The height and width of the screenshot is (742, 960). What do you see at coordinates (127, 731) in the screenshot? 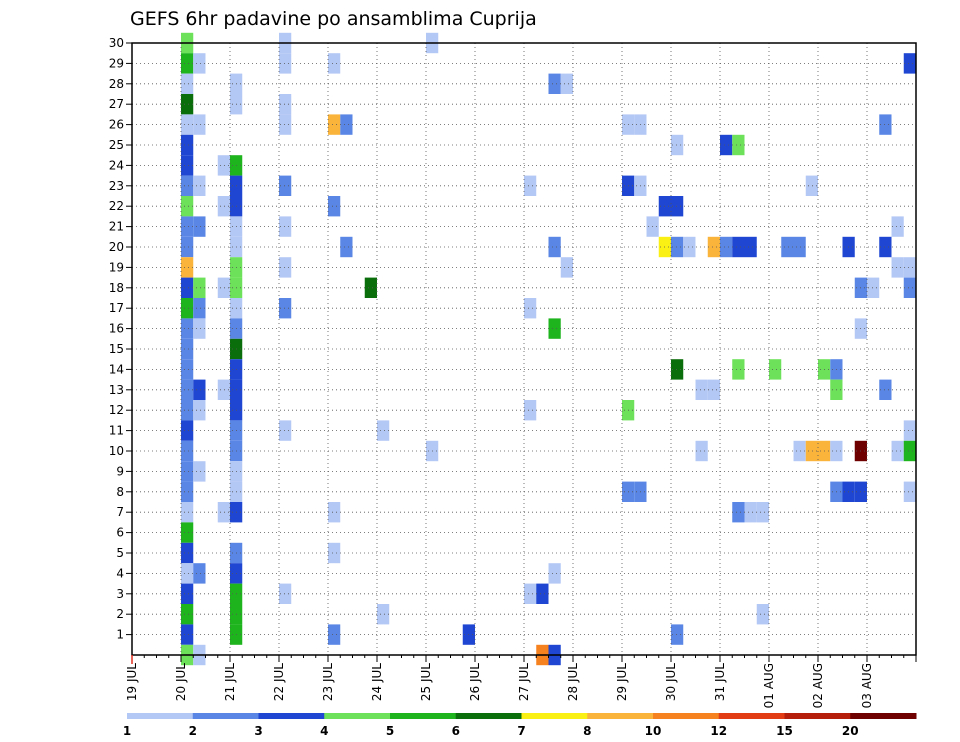
I see `colorbar-label: 1` at bounding box center [127, 731].